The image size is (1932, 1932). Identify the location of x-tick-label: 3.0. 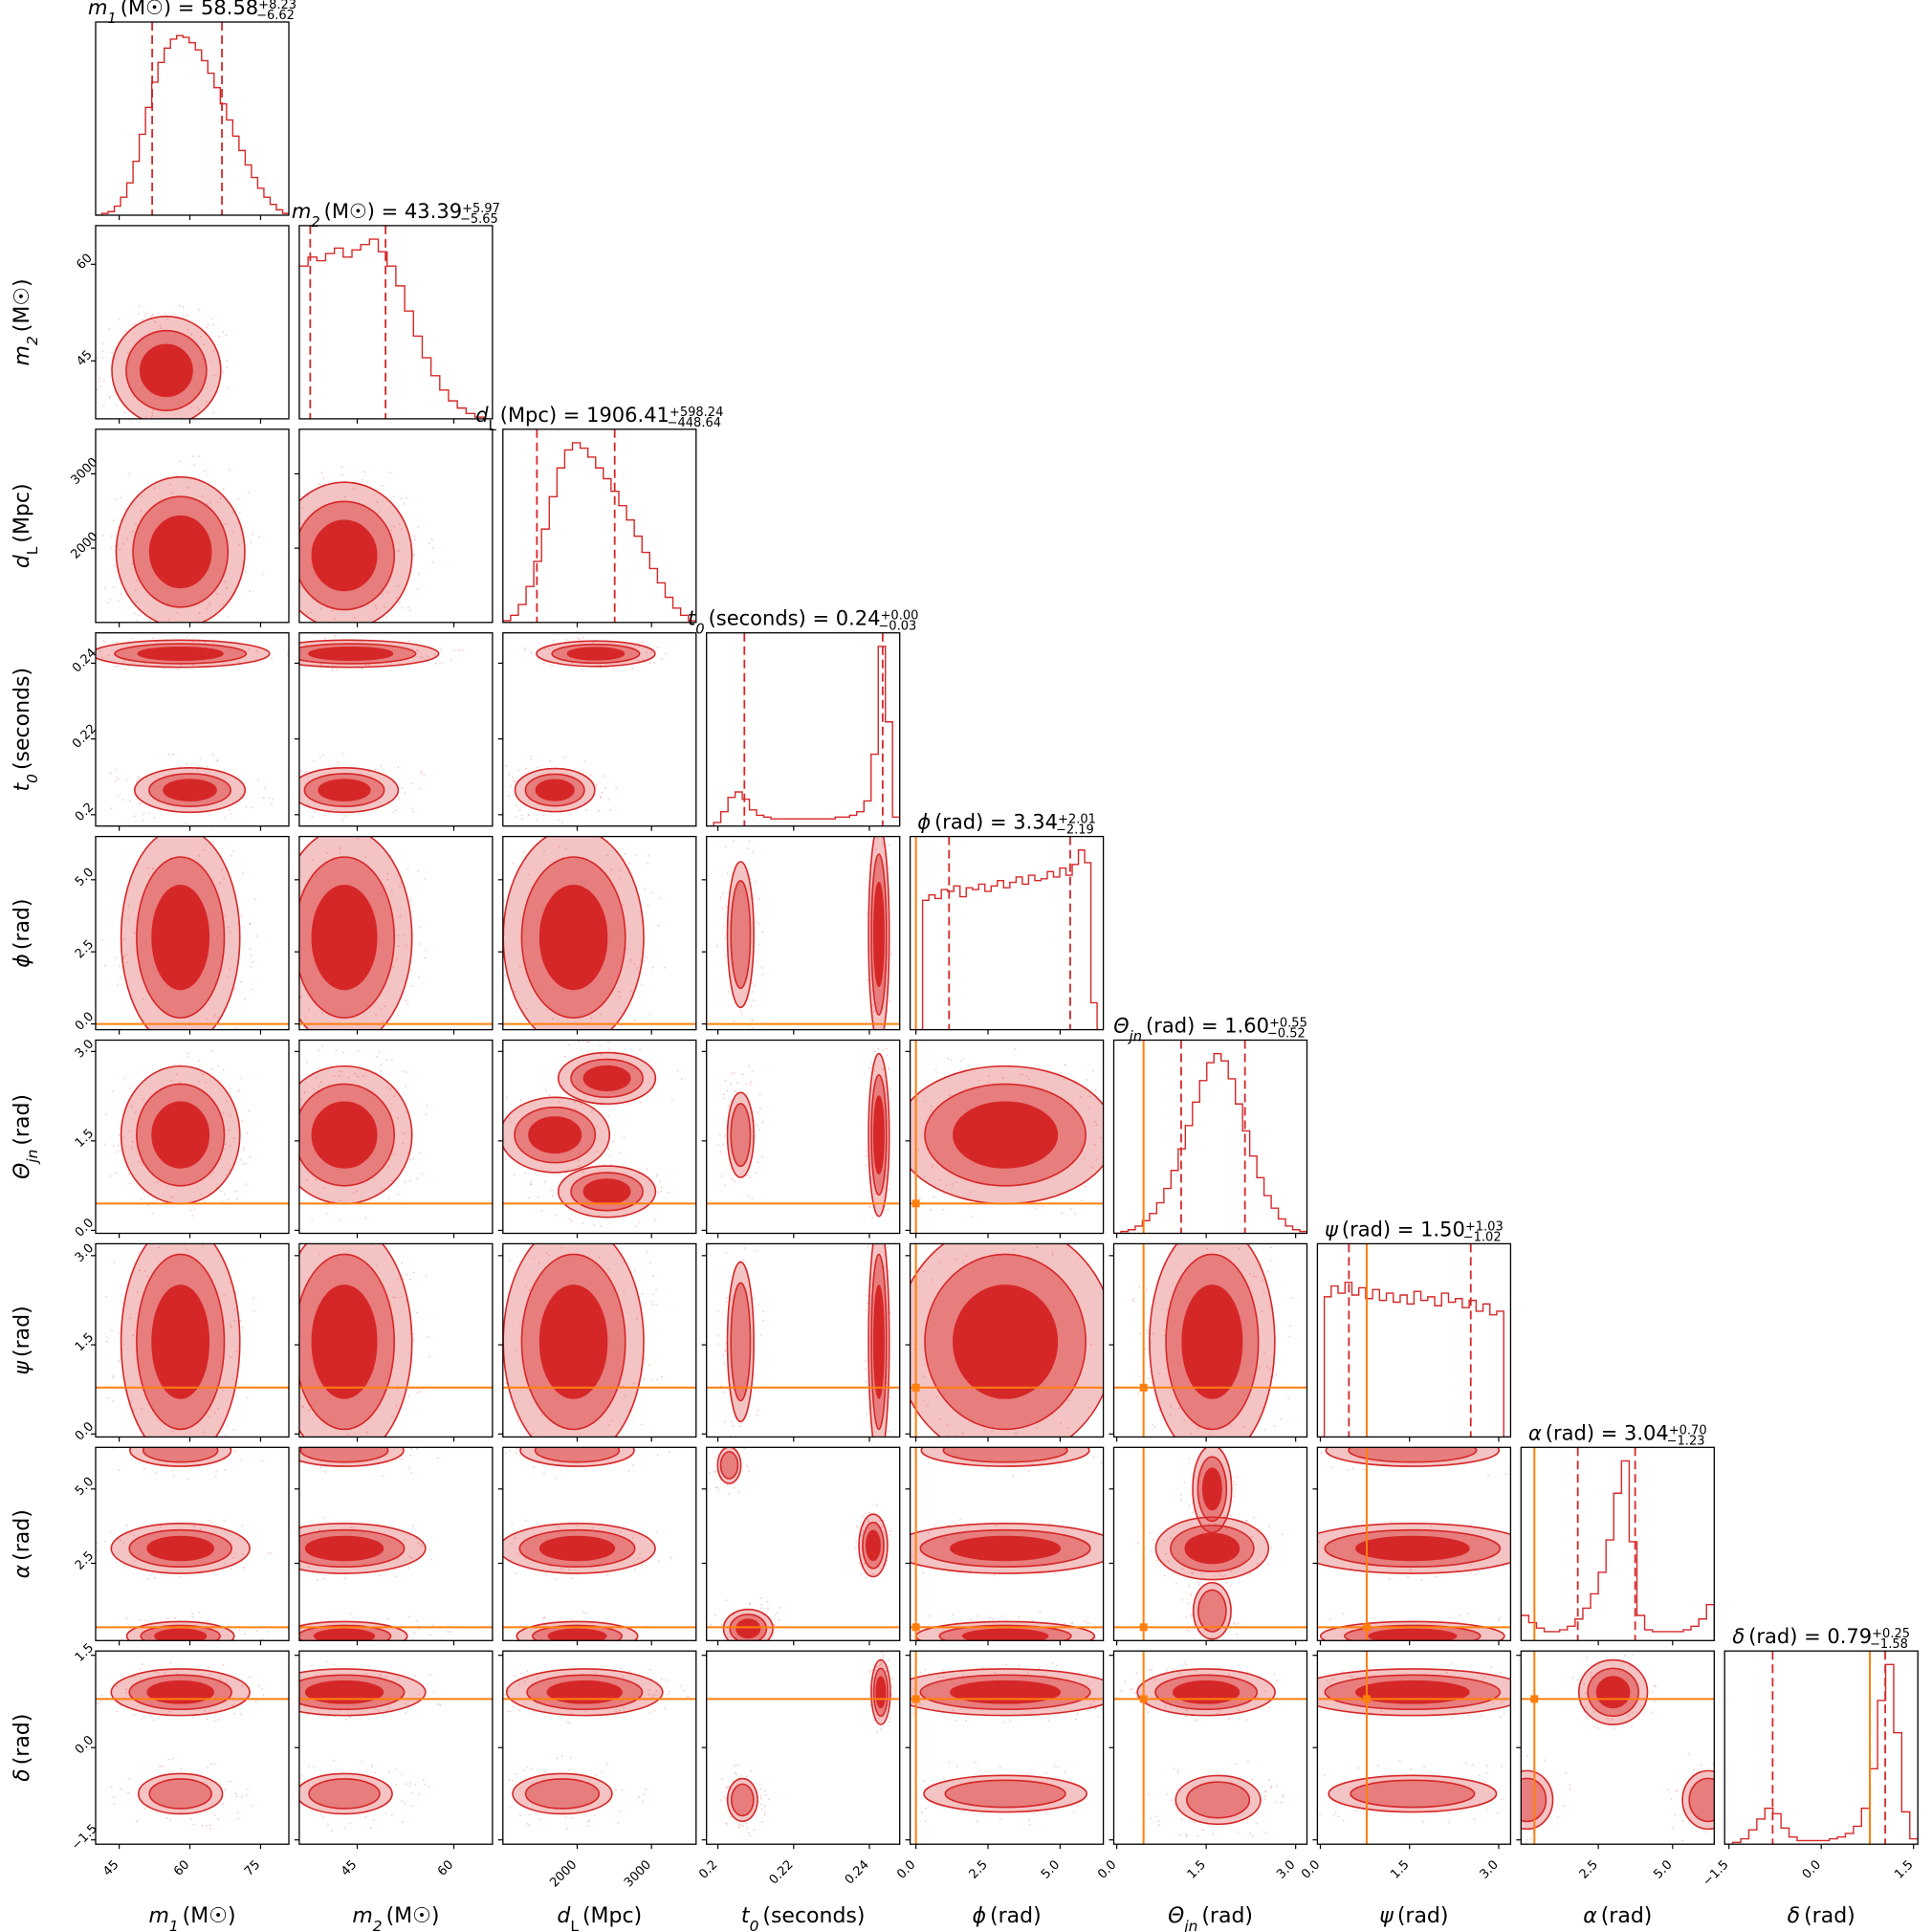
(1286, 1869).